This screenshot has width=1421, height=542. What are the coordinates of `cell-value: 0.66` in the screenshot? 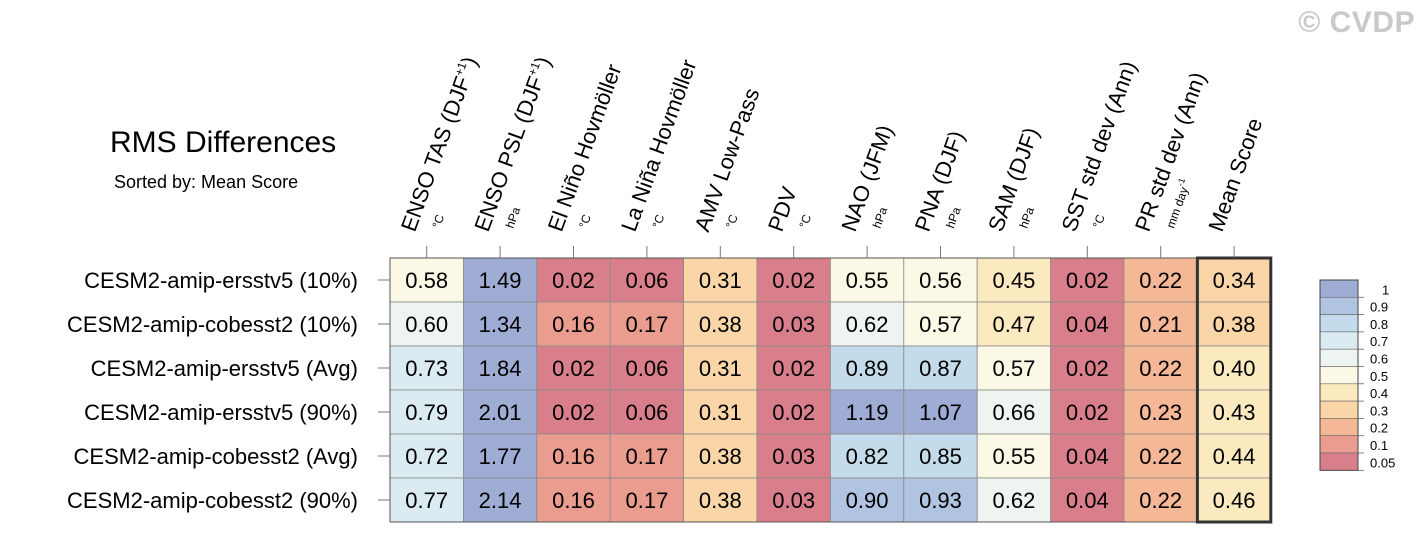 It's located at (1013, 412).